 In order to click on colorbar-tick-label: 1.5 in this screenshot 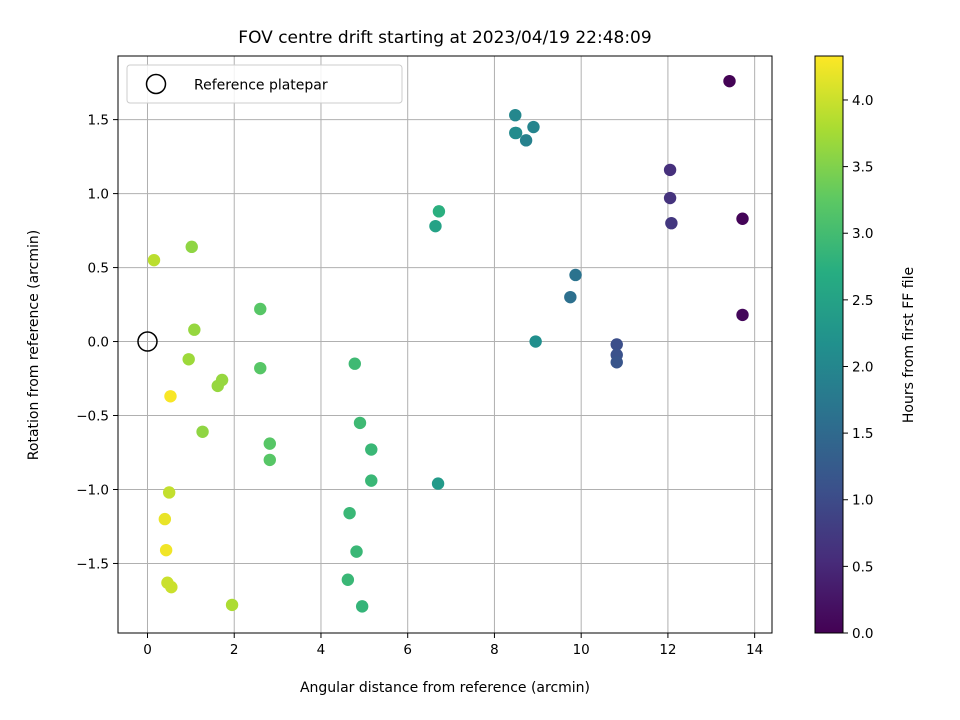, I will do `click(862, 434)`.